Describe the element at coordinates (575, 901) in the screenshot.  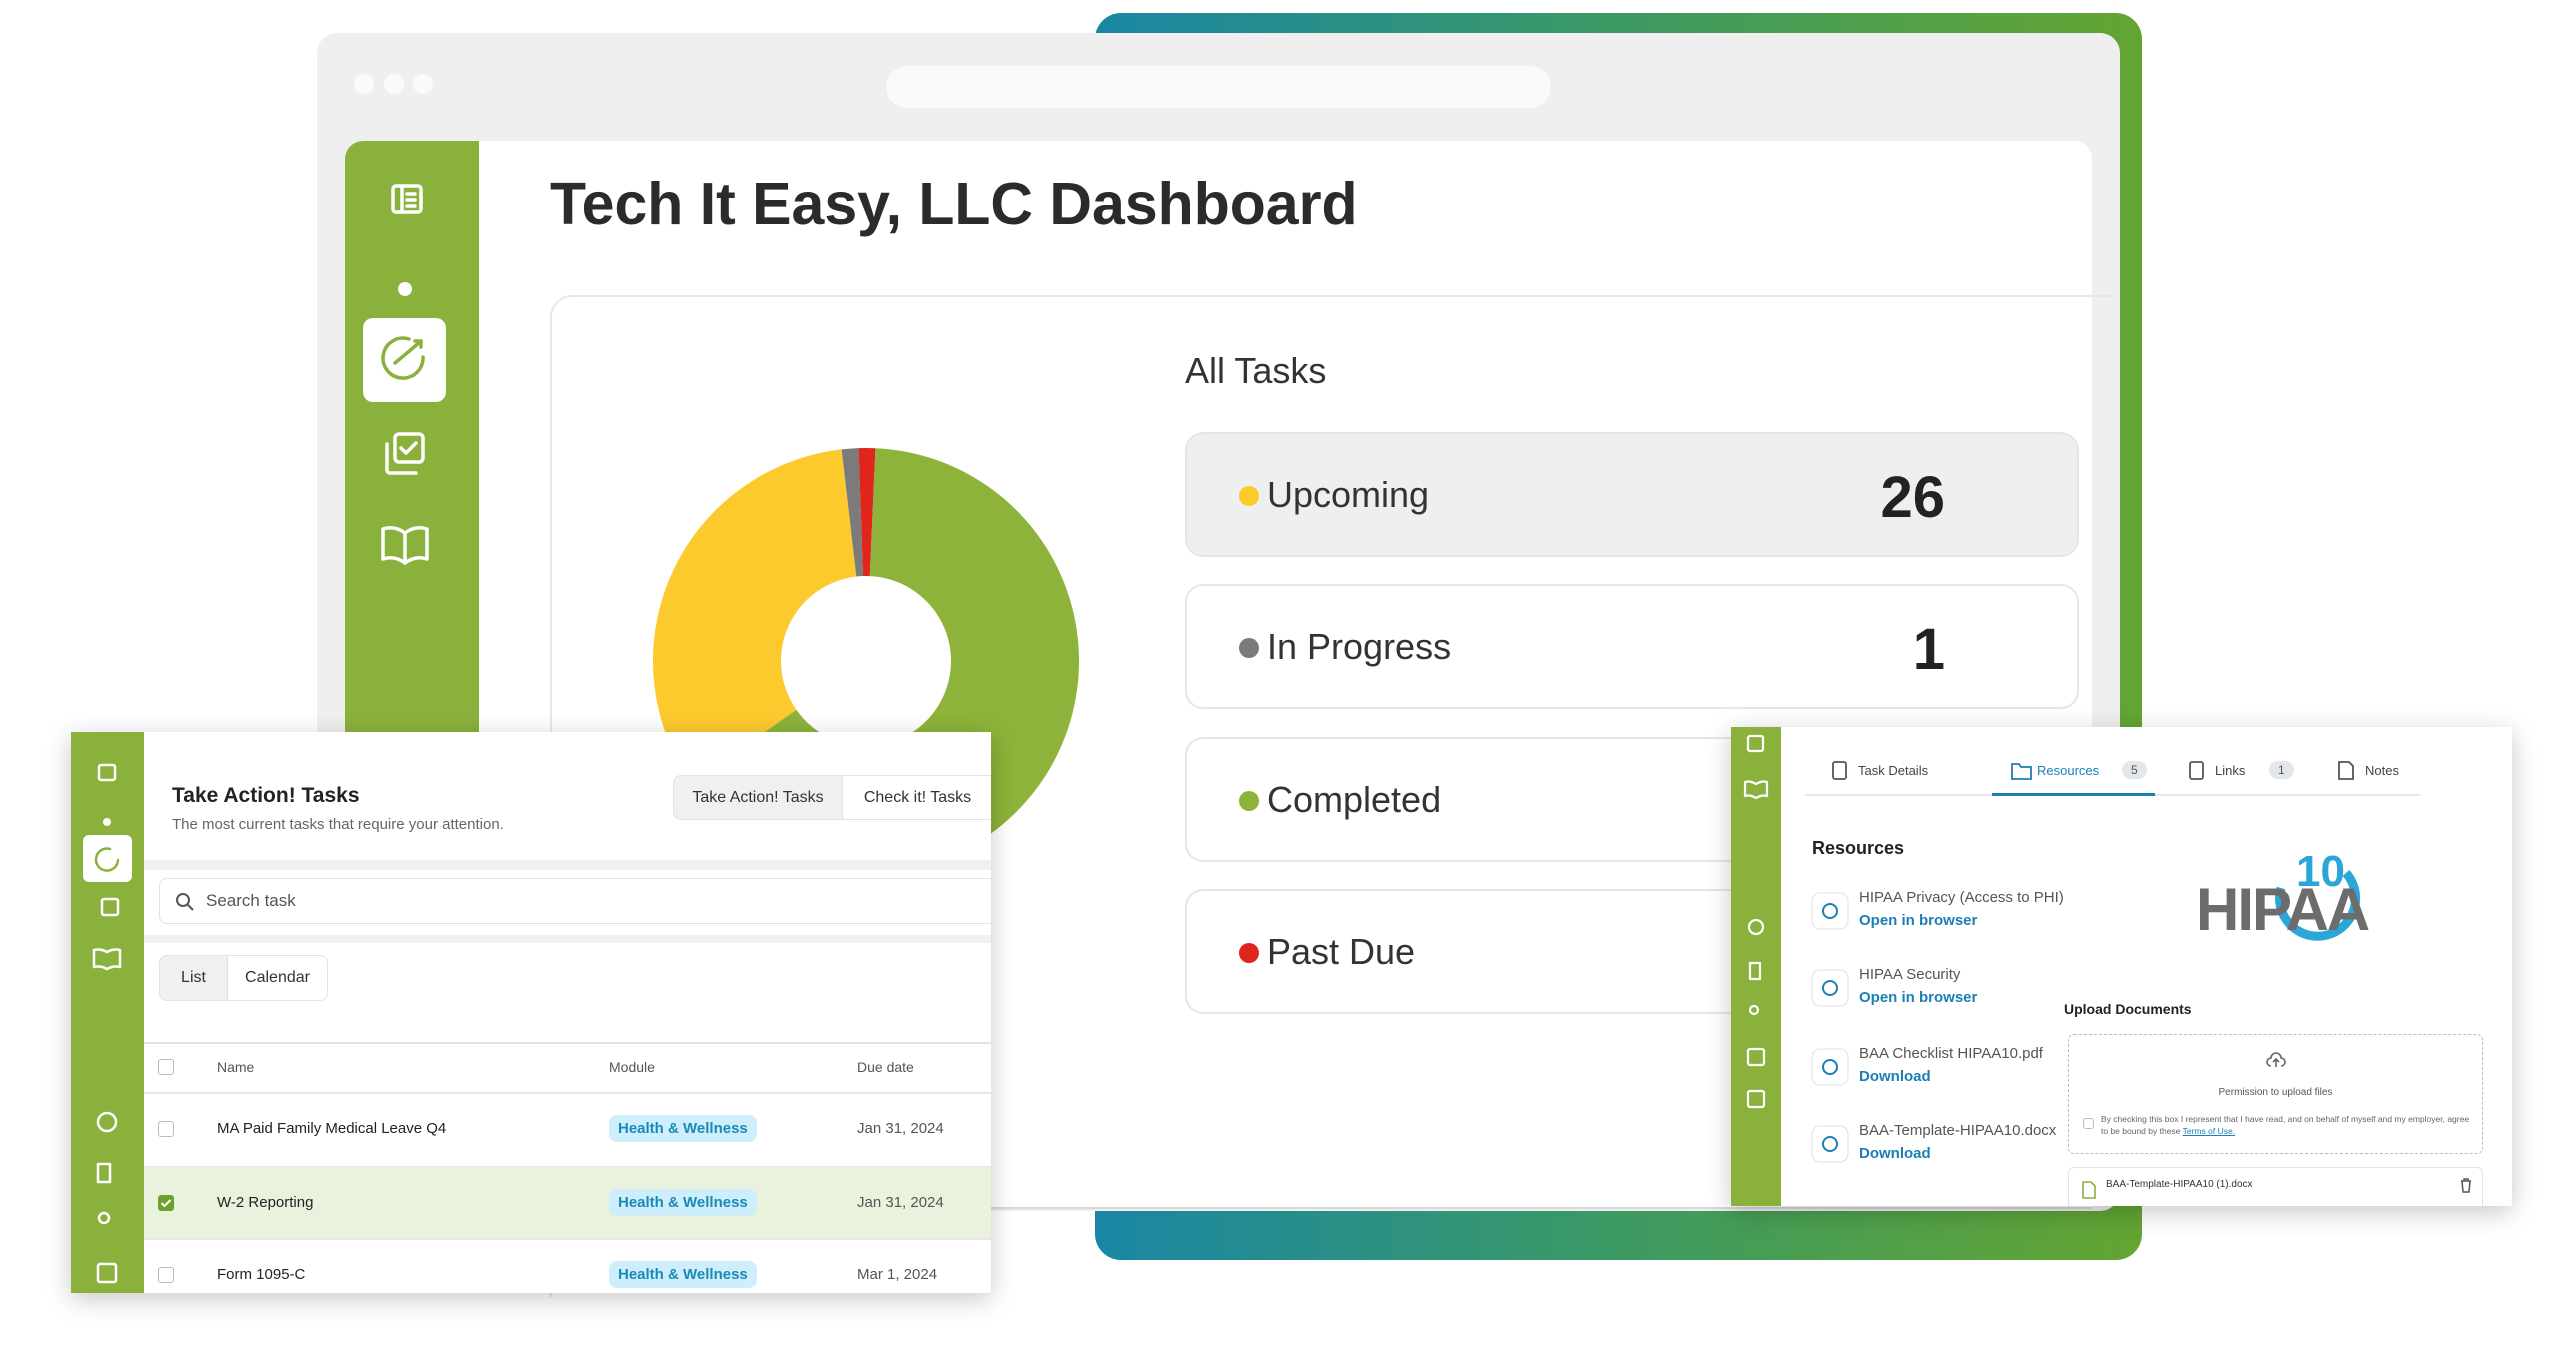
I see `search-box` at that location.